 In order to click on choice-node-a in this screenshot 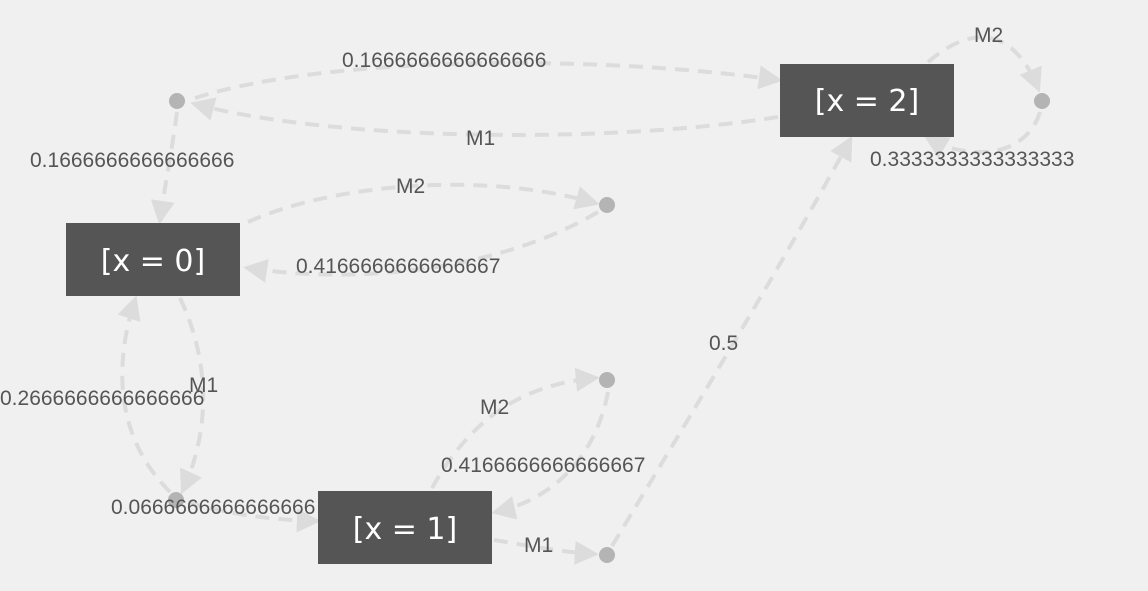, I will do `click(177, 101)`.